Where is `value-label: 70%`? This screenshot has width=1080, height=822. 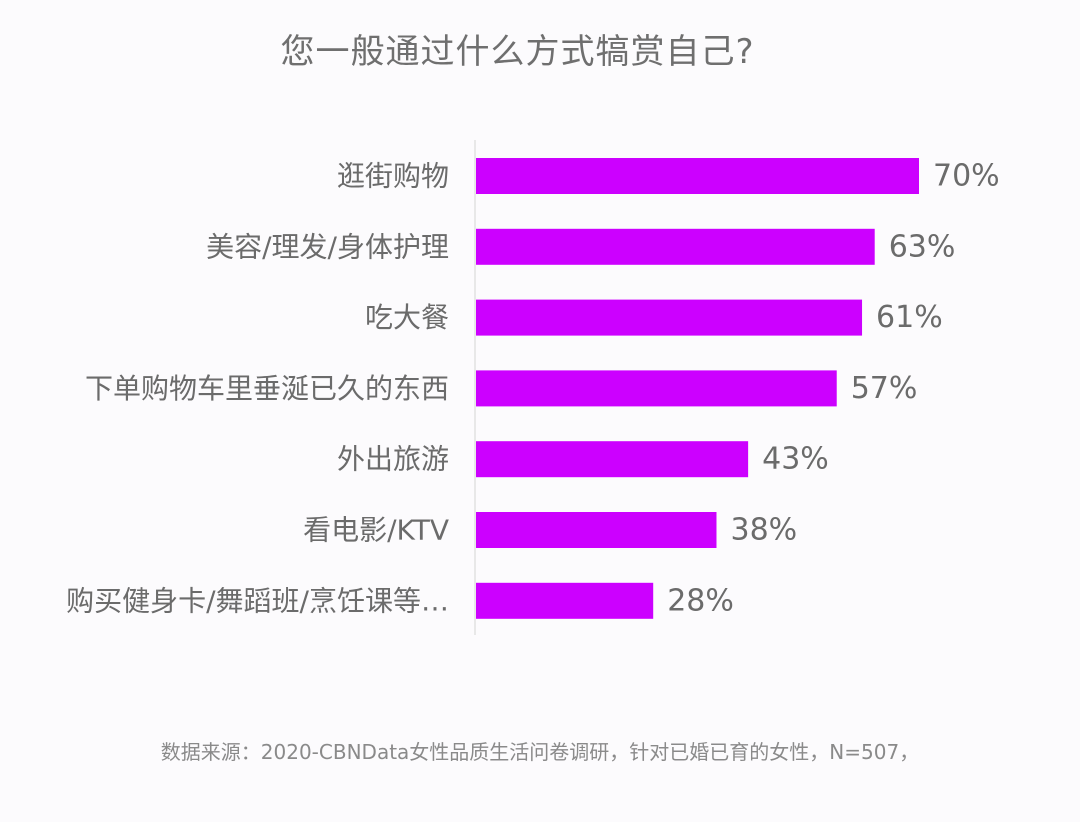 value-label: 70% is located at coordinates (966, 176).